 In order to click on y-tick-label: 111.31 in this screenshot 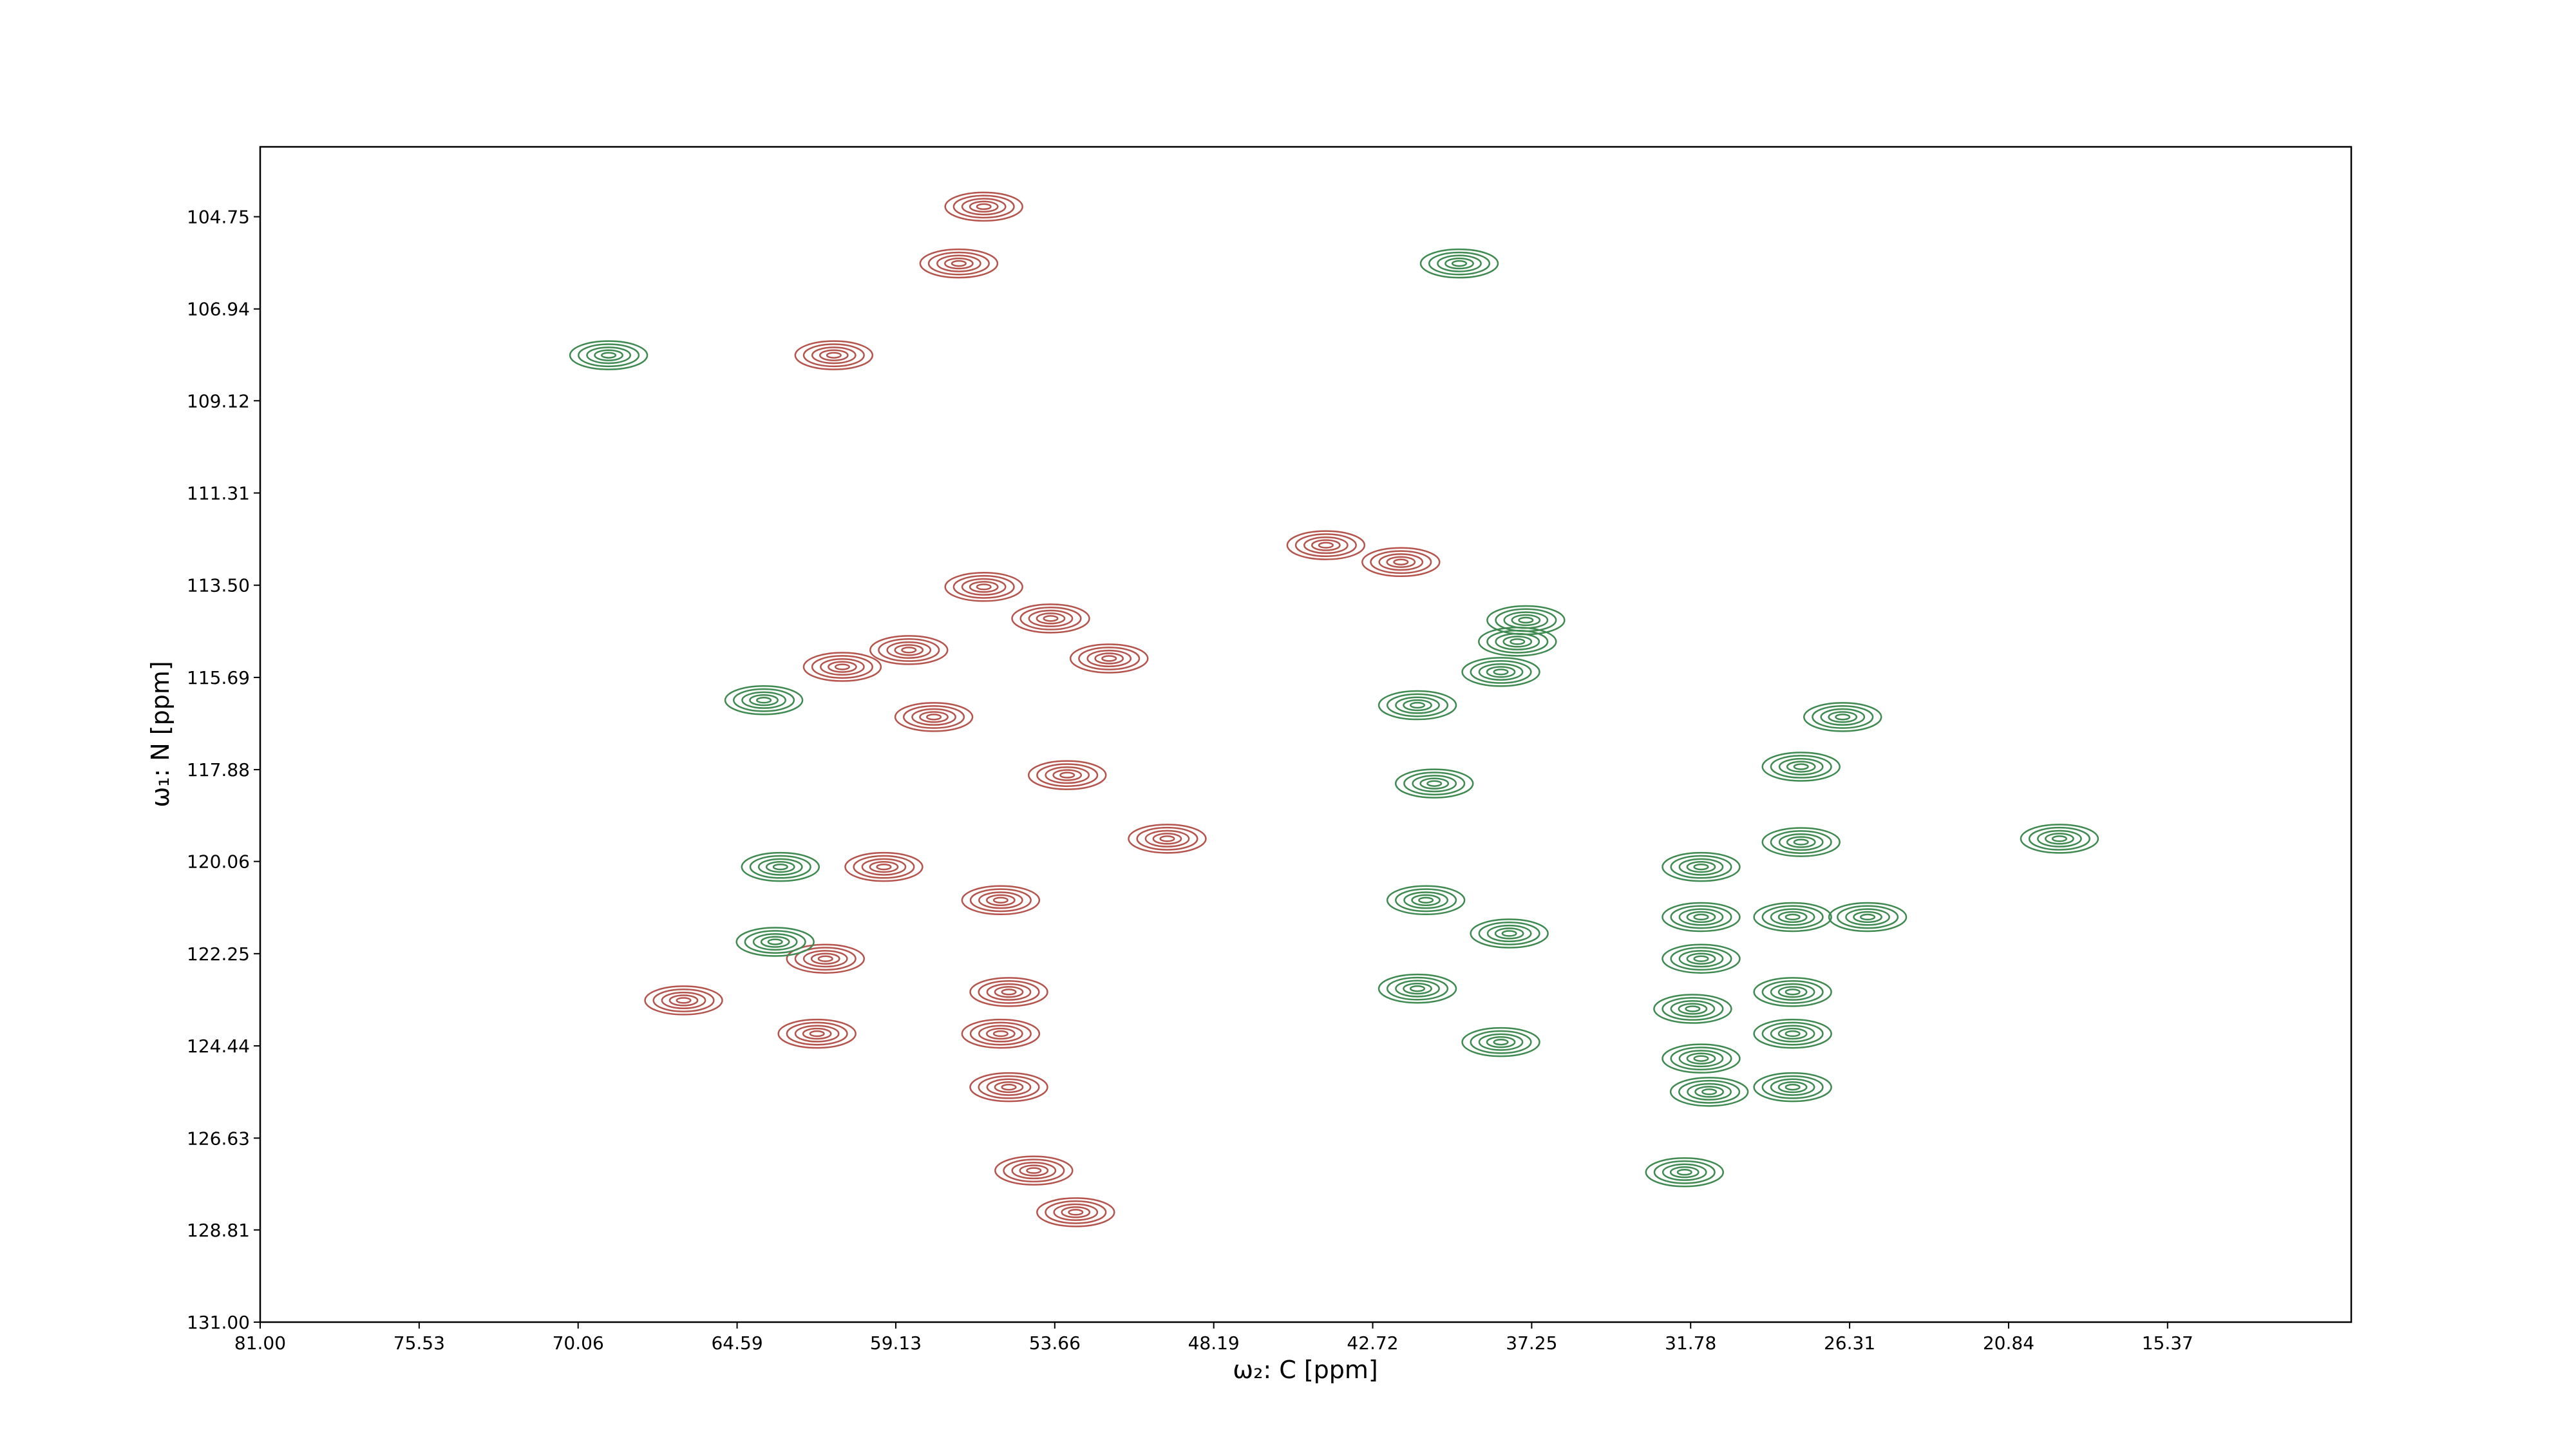, I will do `click(218, 493)`.